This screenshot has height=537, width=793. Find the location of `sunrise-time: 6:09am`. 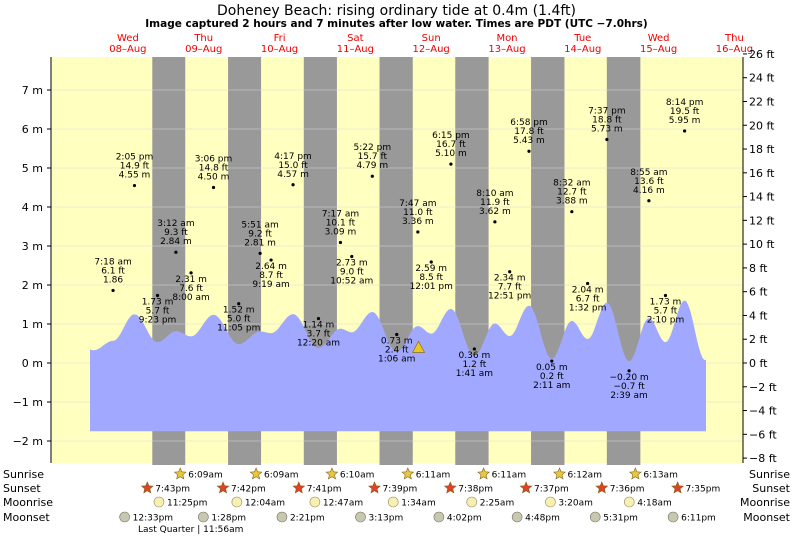

sunrise-time: 6:09am is located at coordinates (281, 476).